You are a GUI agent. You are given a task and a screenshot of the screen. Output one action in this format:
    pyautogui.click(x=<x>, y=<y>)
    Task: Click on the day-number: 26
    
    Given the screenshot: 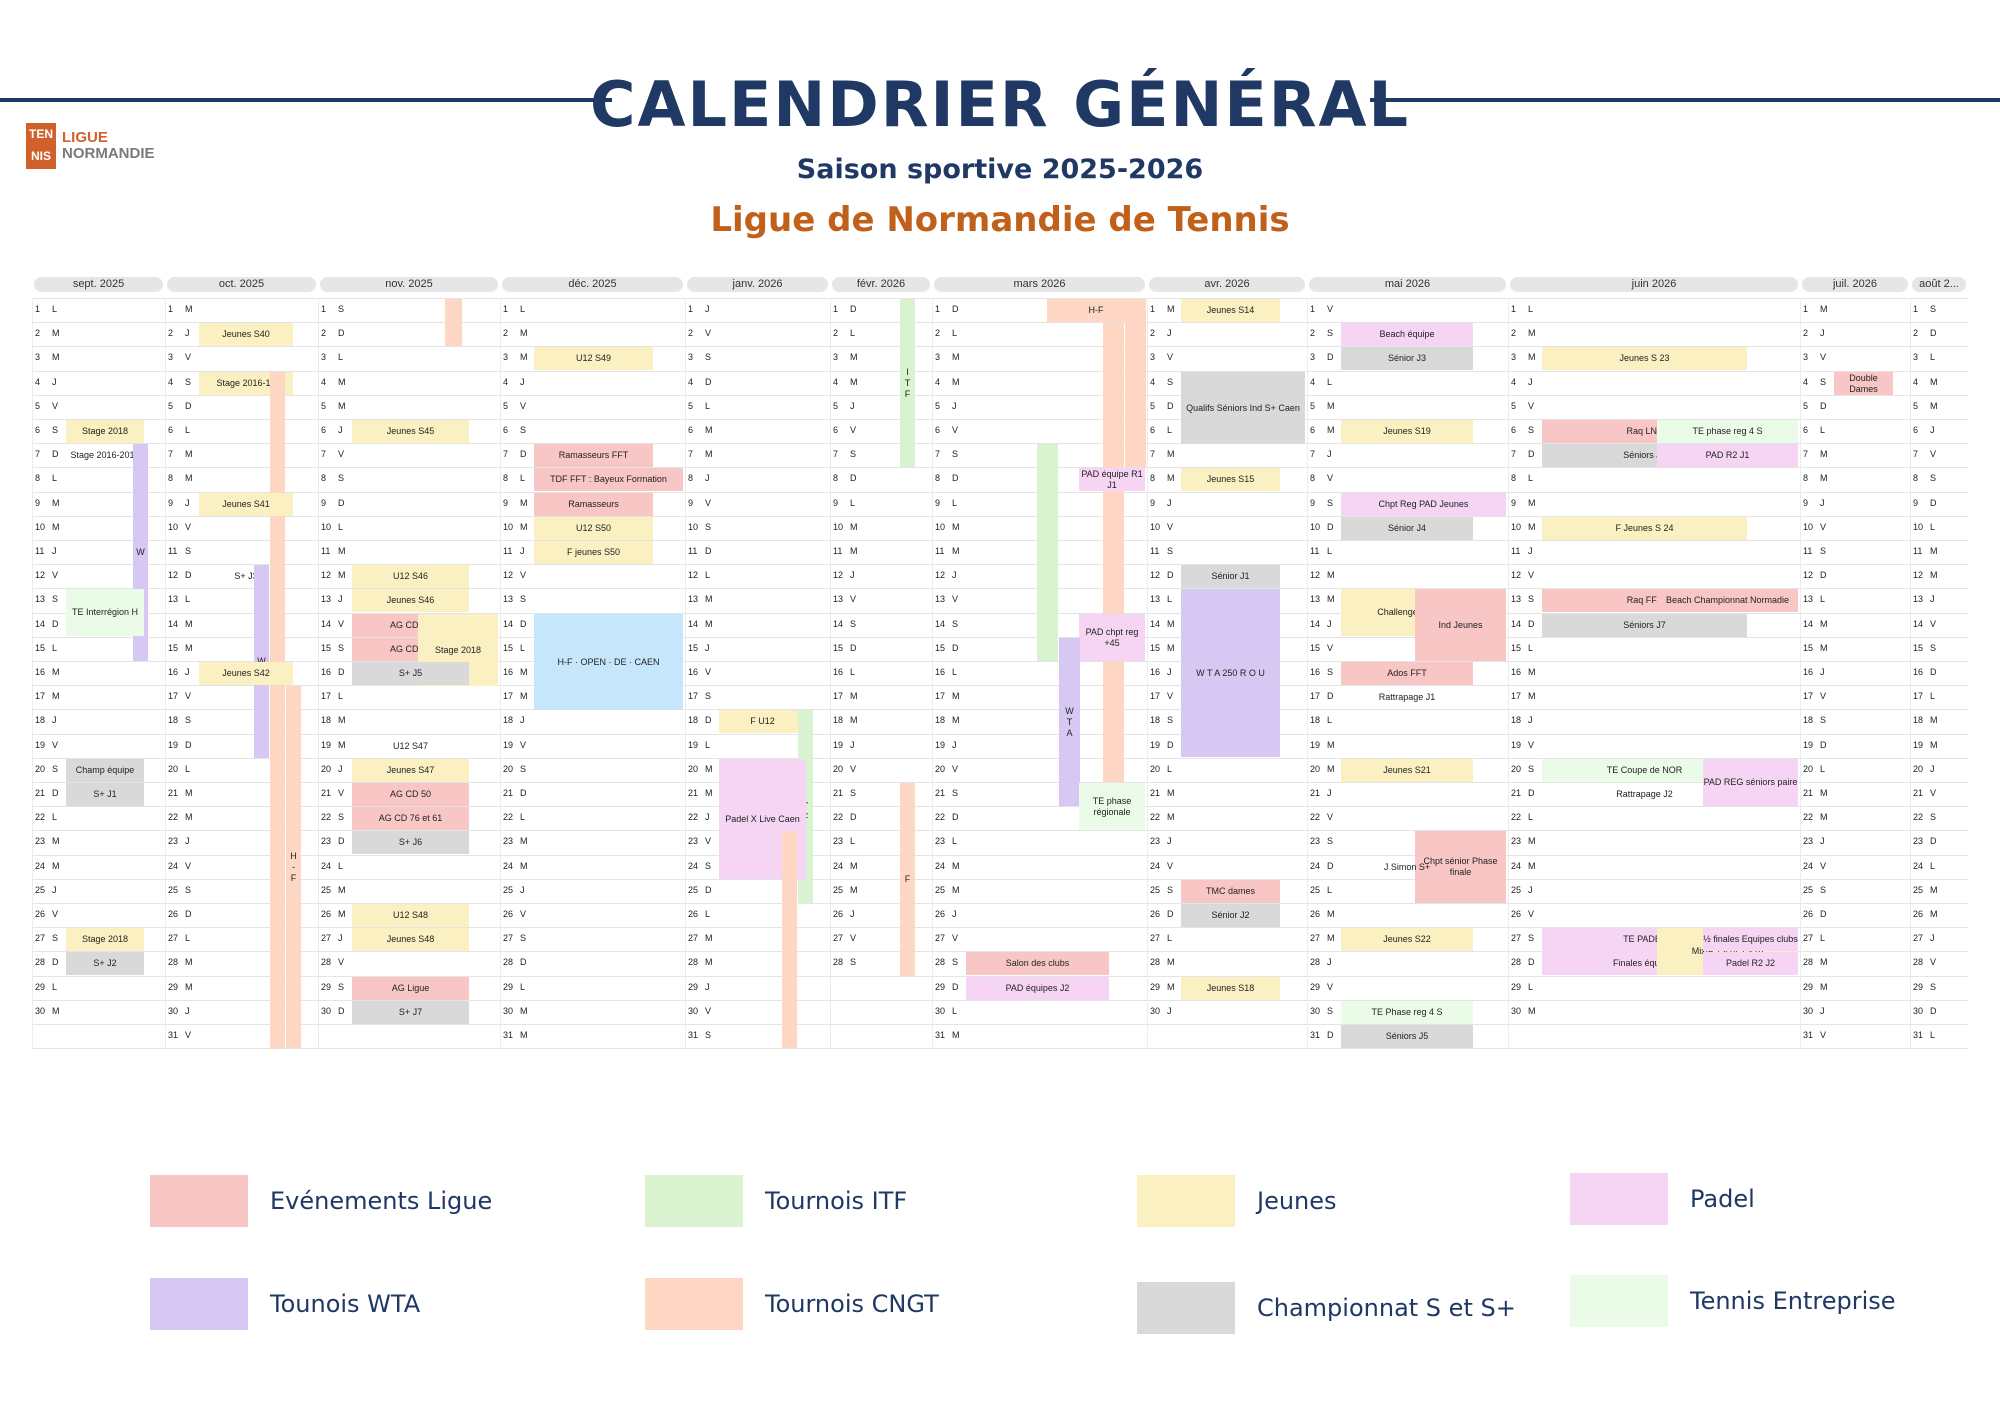 What is the action you would take?
    pyautogui.click(x=40, y=914)
    